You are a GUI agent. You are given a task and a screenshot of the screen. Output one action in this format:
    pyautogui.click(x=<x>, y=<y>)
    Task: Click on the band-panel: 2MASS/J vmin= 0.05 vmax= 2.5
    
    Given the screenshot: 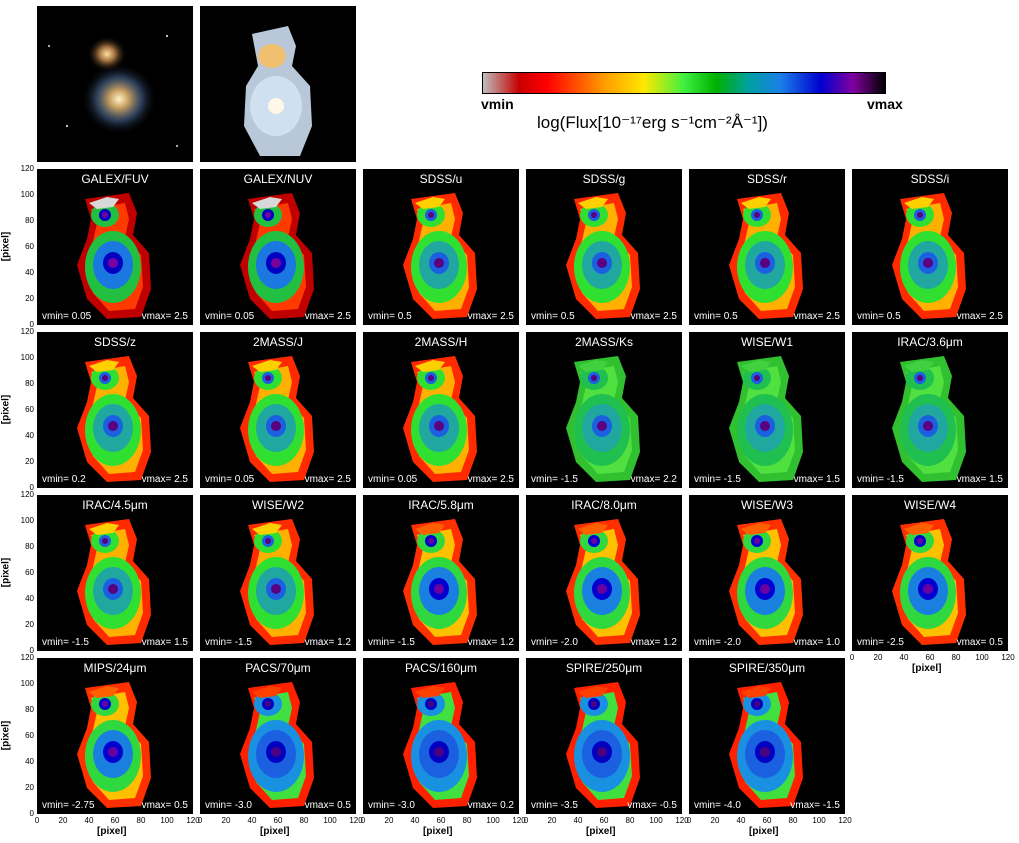 What is the action you would take?
    pyautogui.click(x=278, y=410)
    